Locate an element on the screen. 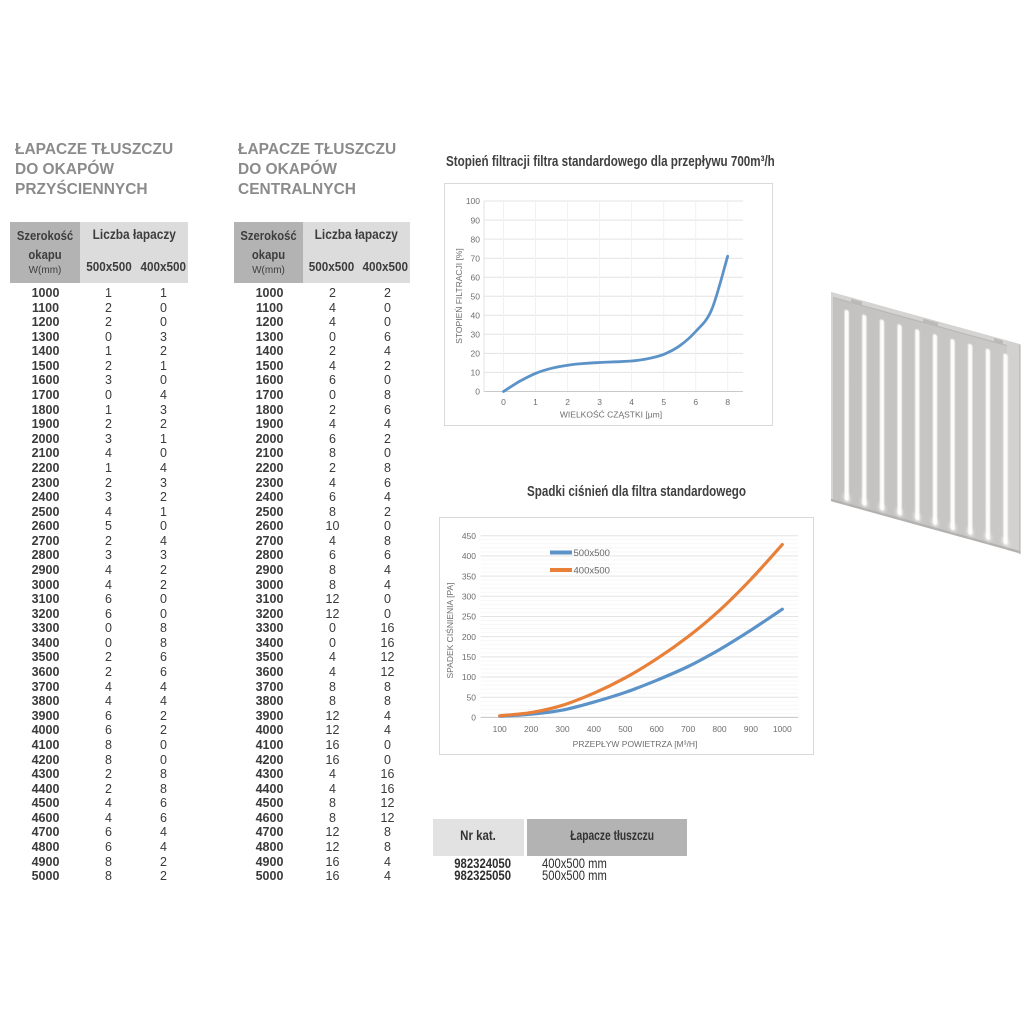  svg-text: 3 is located at coordinates (599, 402).